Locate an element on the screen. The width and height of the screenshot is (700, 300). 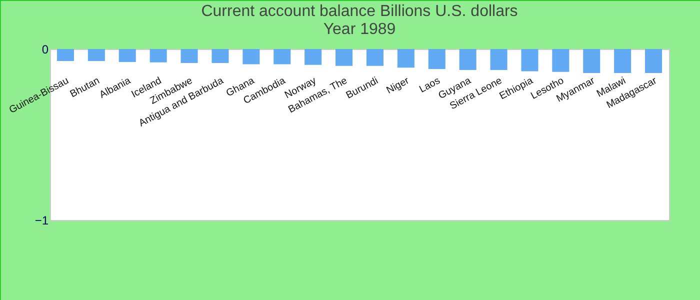
y-tick-label: −1 is located at coordinates (41, 221).